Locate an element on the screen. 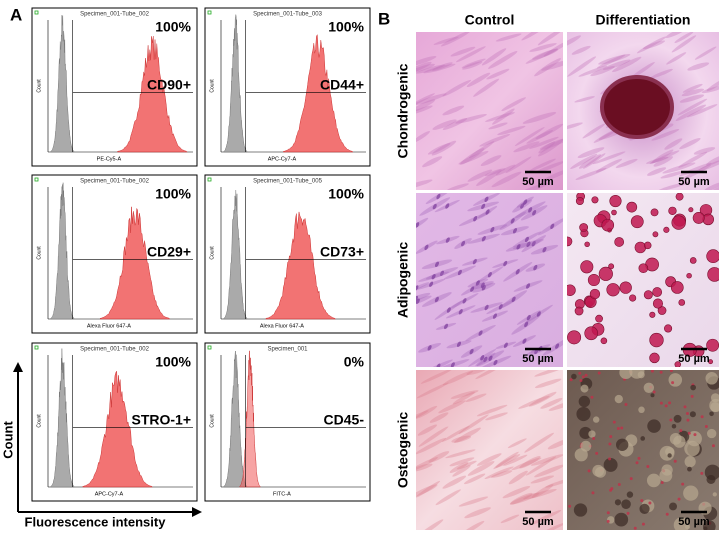 This screenshot has width=719, height=540. arrow-head is located at coordinates (18, 367).